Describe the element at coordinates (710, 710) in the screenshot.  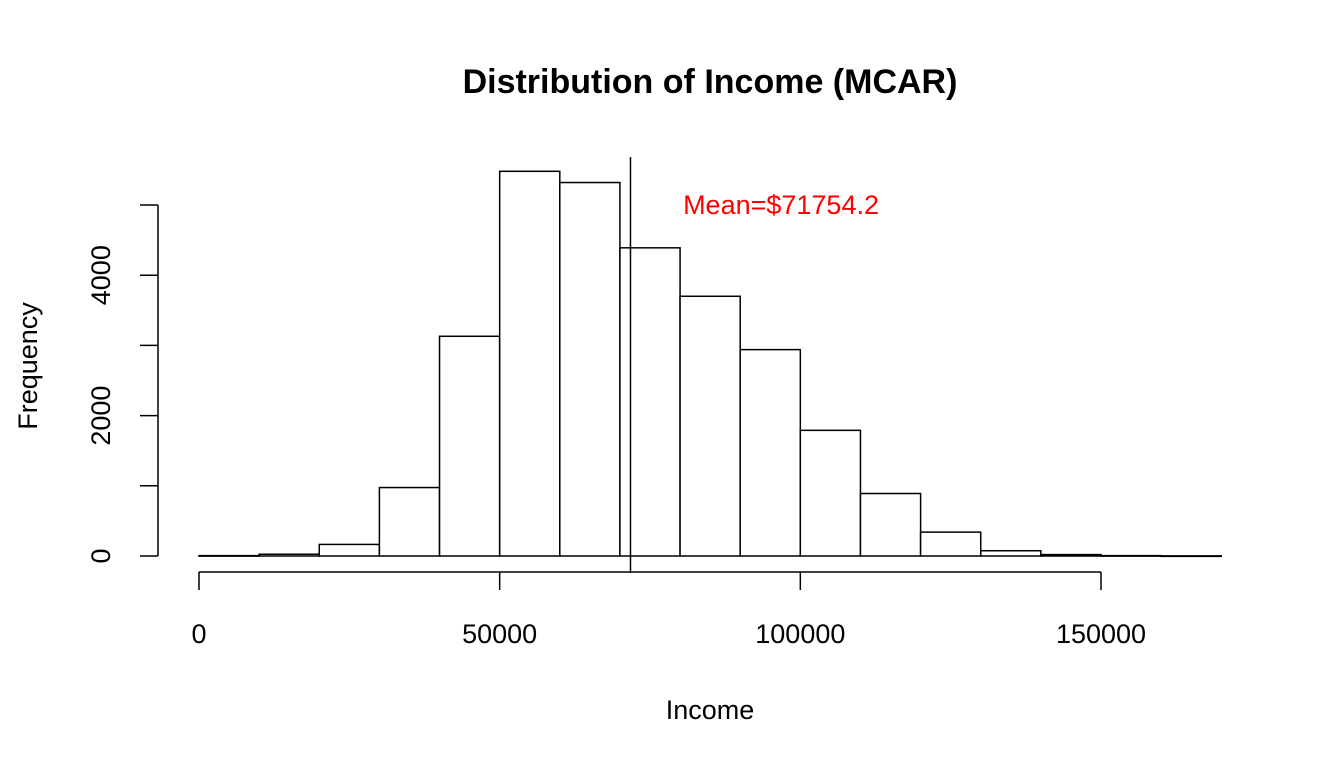
I see `x-axis-label: Income` at that location.